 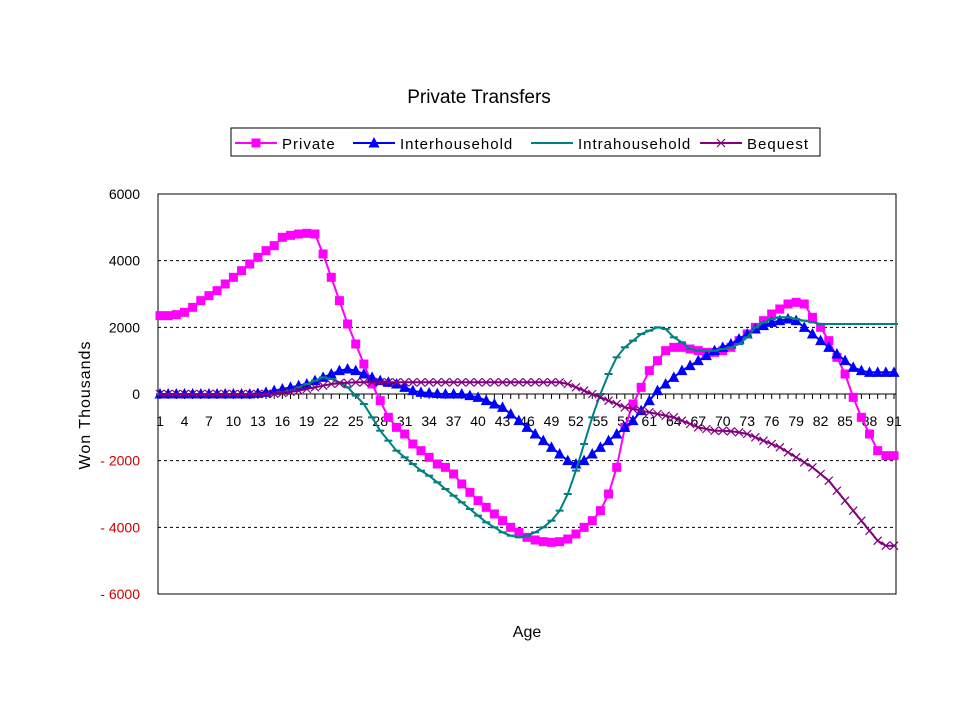 What do you see at coordinates (209, 421) in the screenshot?
I see `x-tick-label: 7` at bounding box center [209, 421].